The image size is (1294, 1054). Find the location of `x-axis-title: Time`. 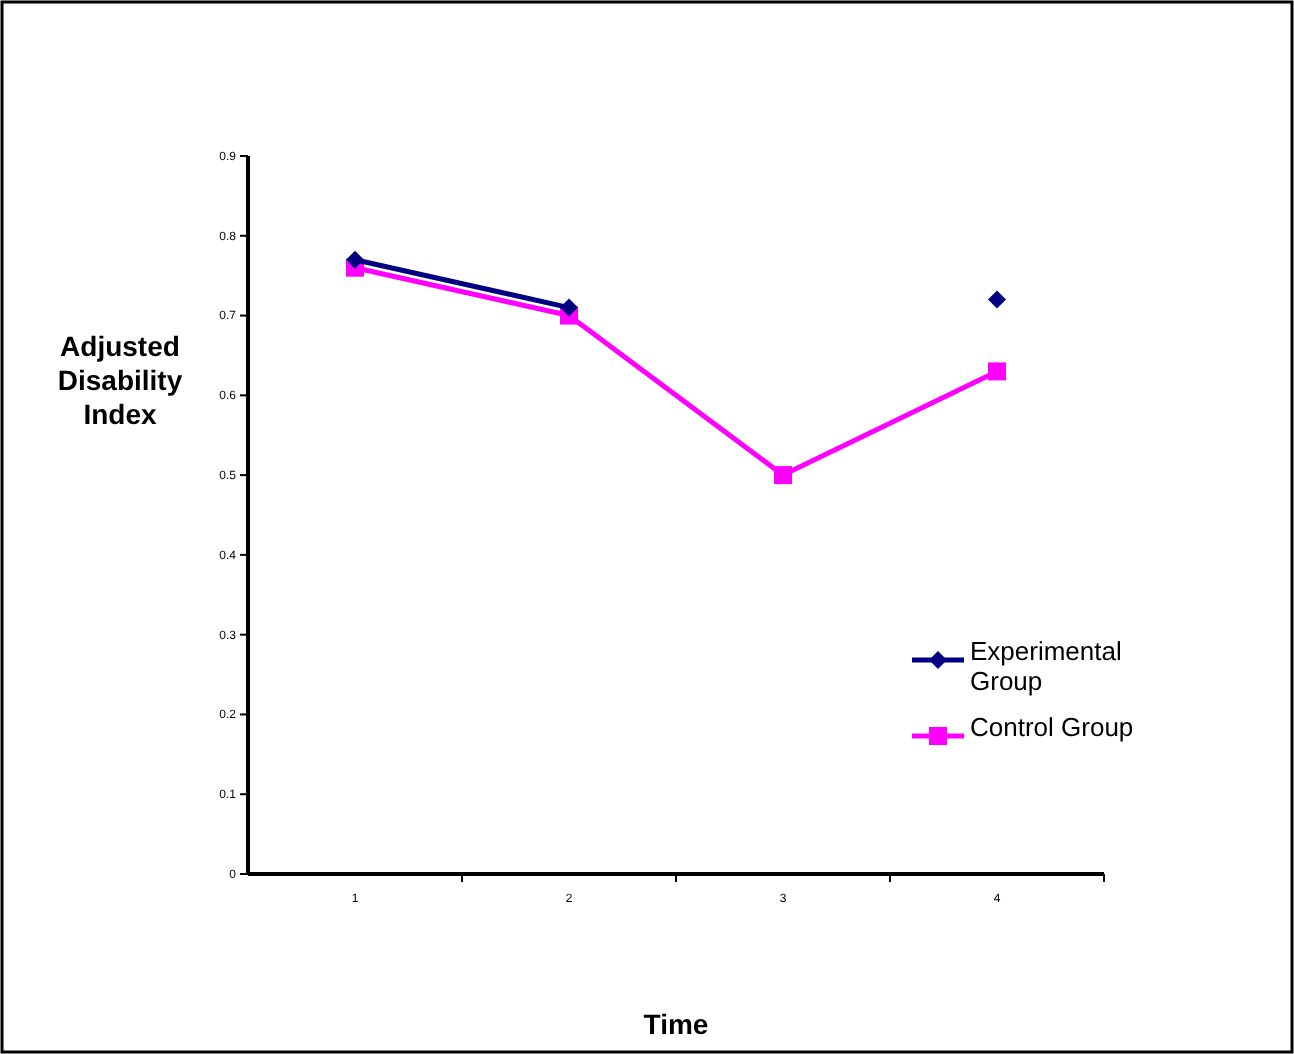

x-axis-title: Time is located at coordinates (676, 1024).